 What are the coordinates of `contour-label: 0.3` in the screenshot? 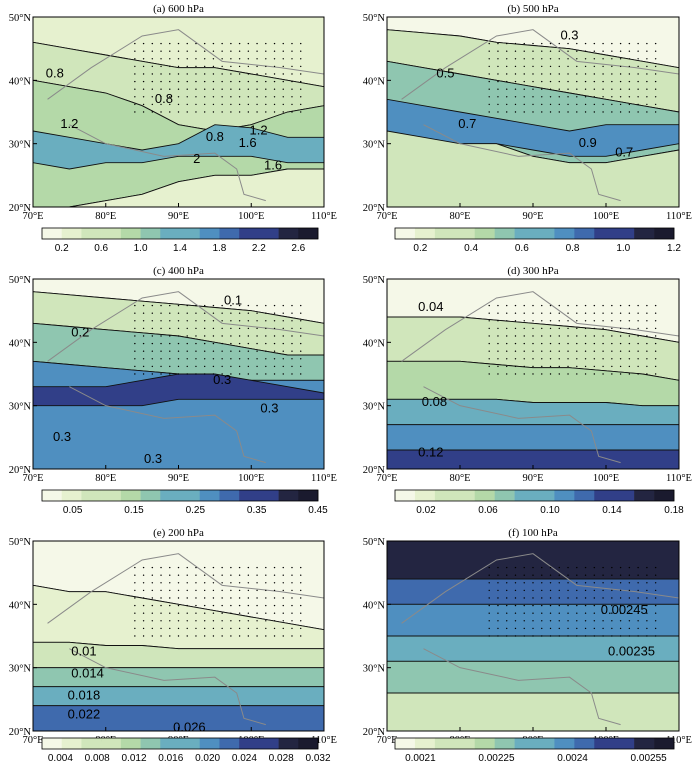 It's located at (569, 34).